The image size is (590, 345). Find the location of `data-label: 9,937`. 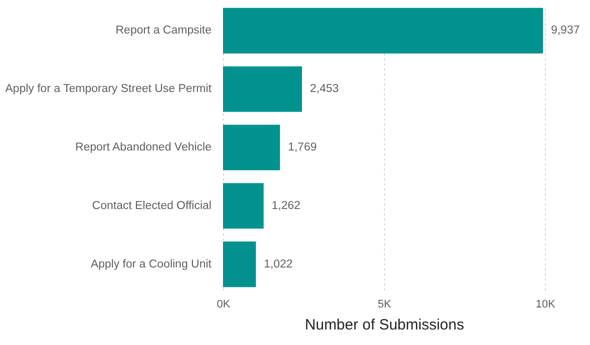

data-label: 9,937 is located at coordinates (565, 30).